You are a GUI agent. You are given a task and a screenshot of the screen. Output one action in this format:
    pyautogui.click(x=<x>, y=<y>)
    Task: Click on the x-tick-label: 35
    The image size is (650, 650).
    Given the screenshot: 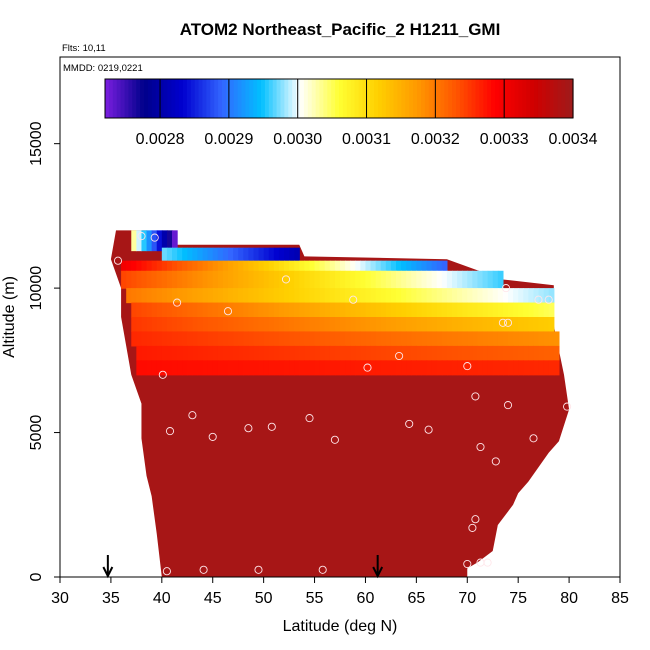 What is the action you would take?
    pyautogui.click(x=111, y=598)
    